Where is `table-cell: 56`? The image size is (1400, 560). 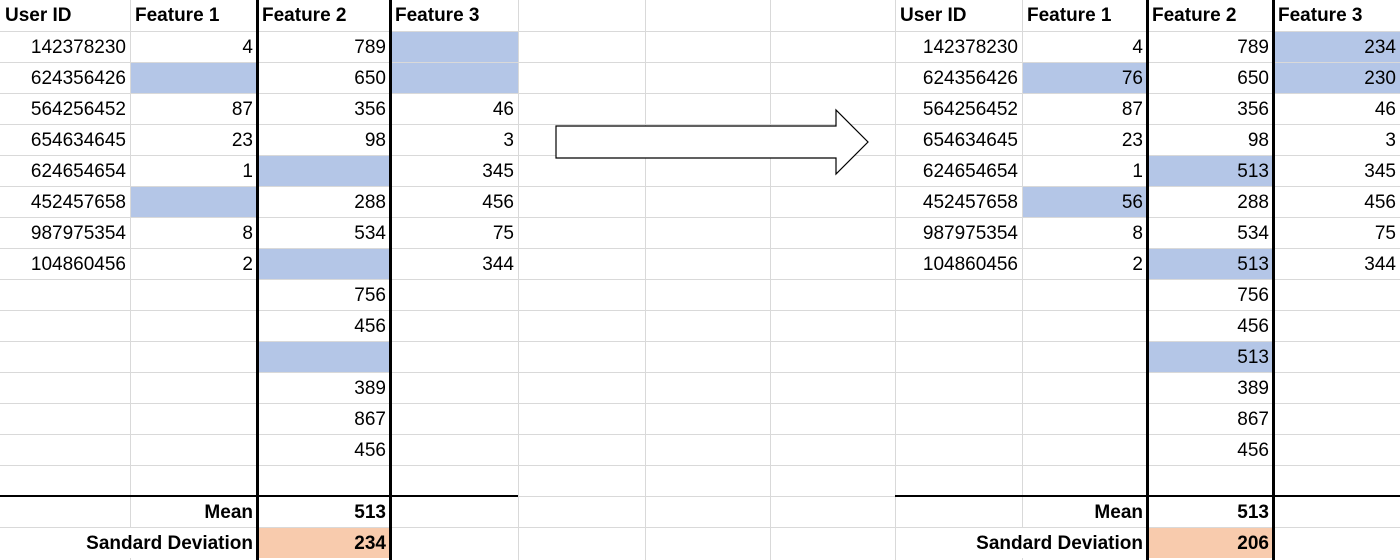 table-cell: 56 is located at coordinates (1085, 202).